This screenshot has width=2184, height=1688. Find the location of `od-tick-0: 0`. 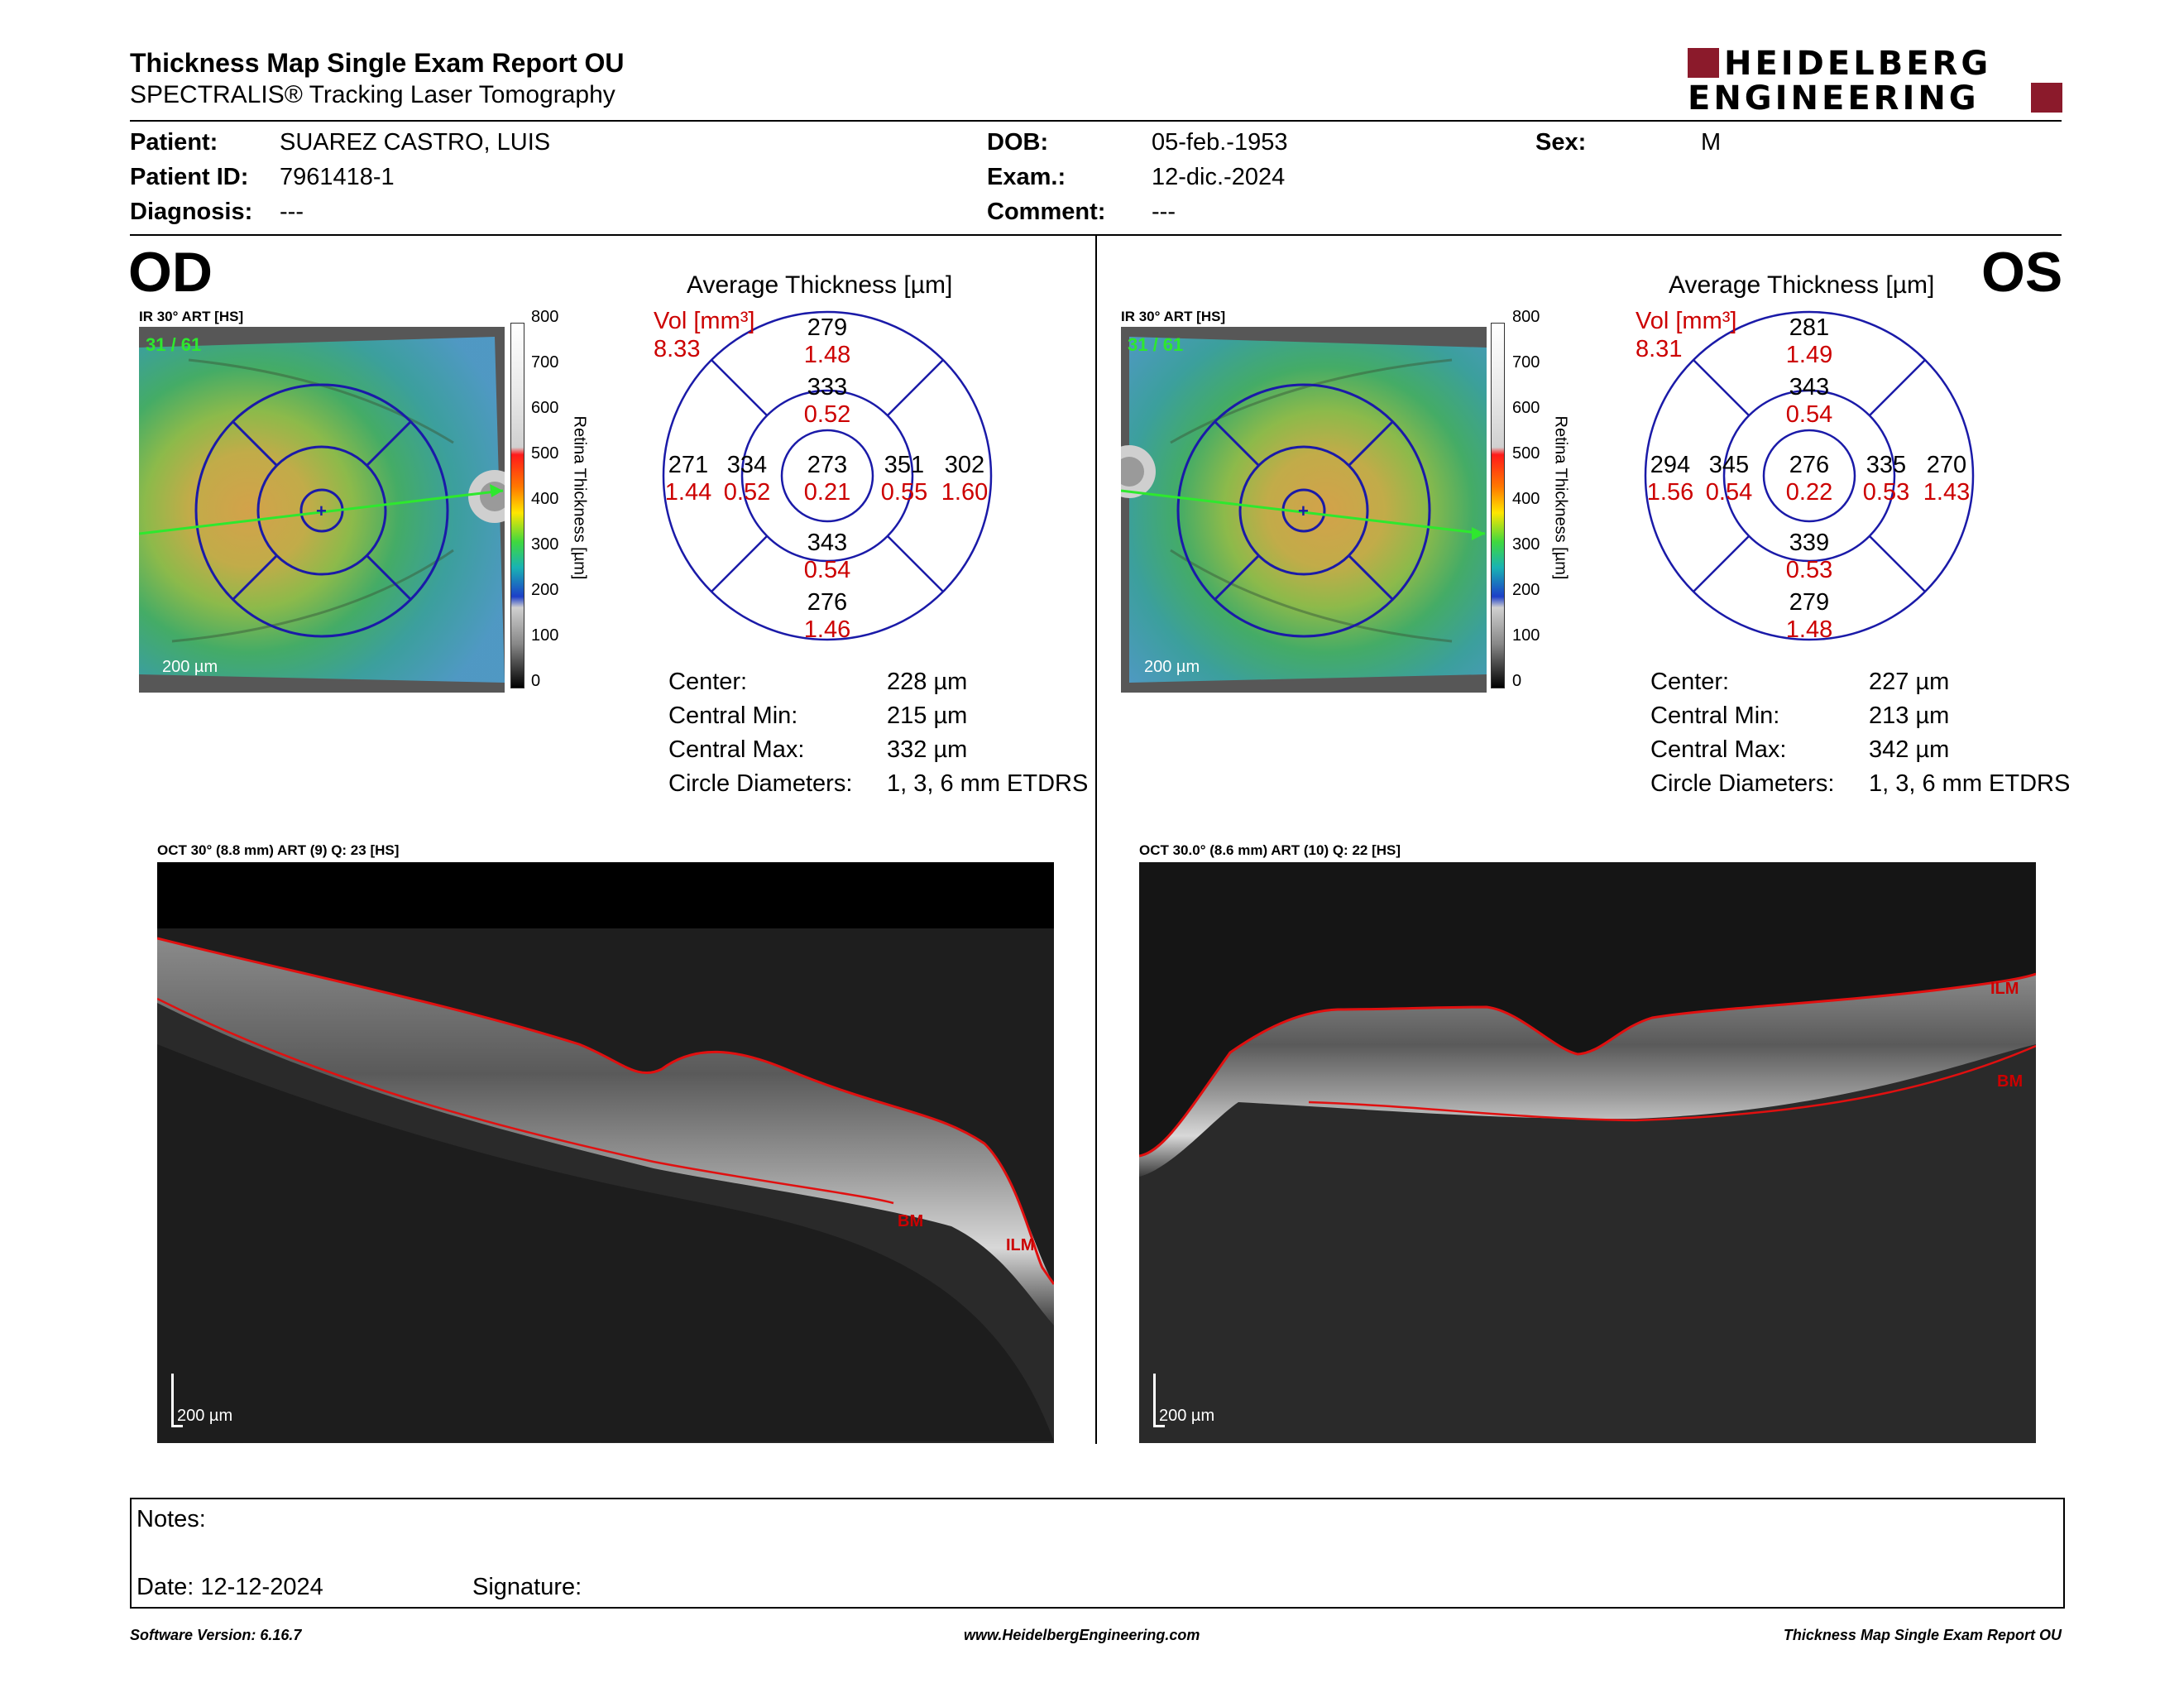

od-tick-0: 0 is located at coordinates (536, 681).